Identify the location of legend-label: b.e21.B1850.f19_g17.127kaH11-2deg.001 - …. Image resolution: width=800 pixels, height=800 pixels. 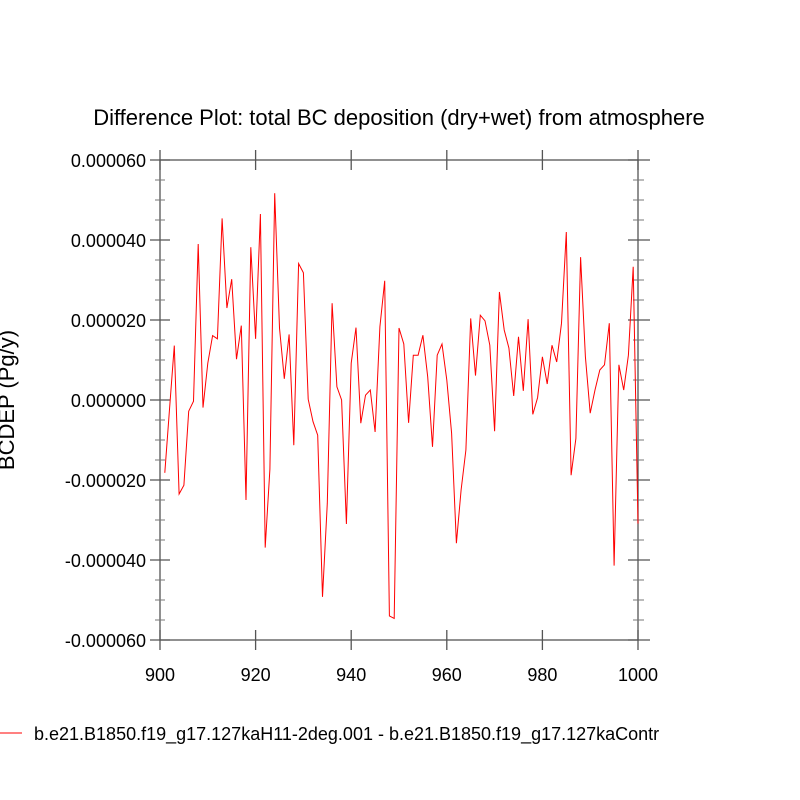
(346, 734).